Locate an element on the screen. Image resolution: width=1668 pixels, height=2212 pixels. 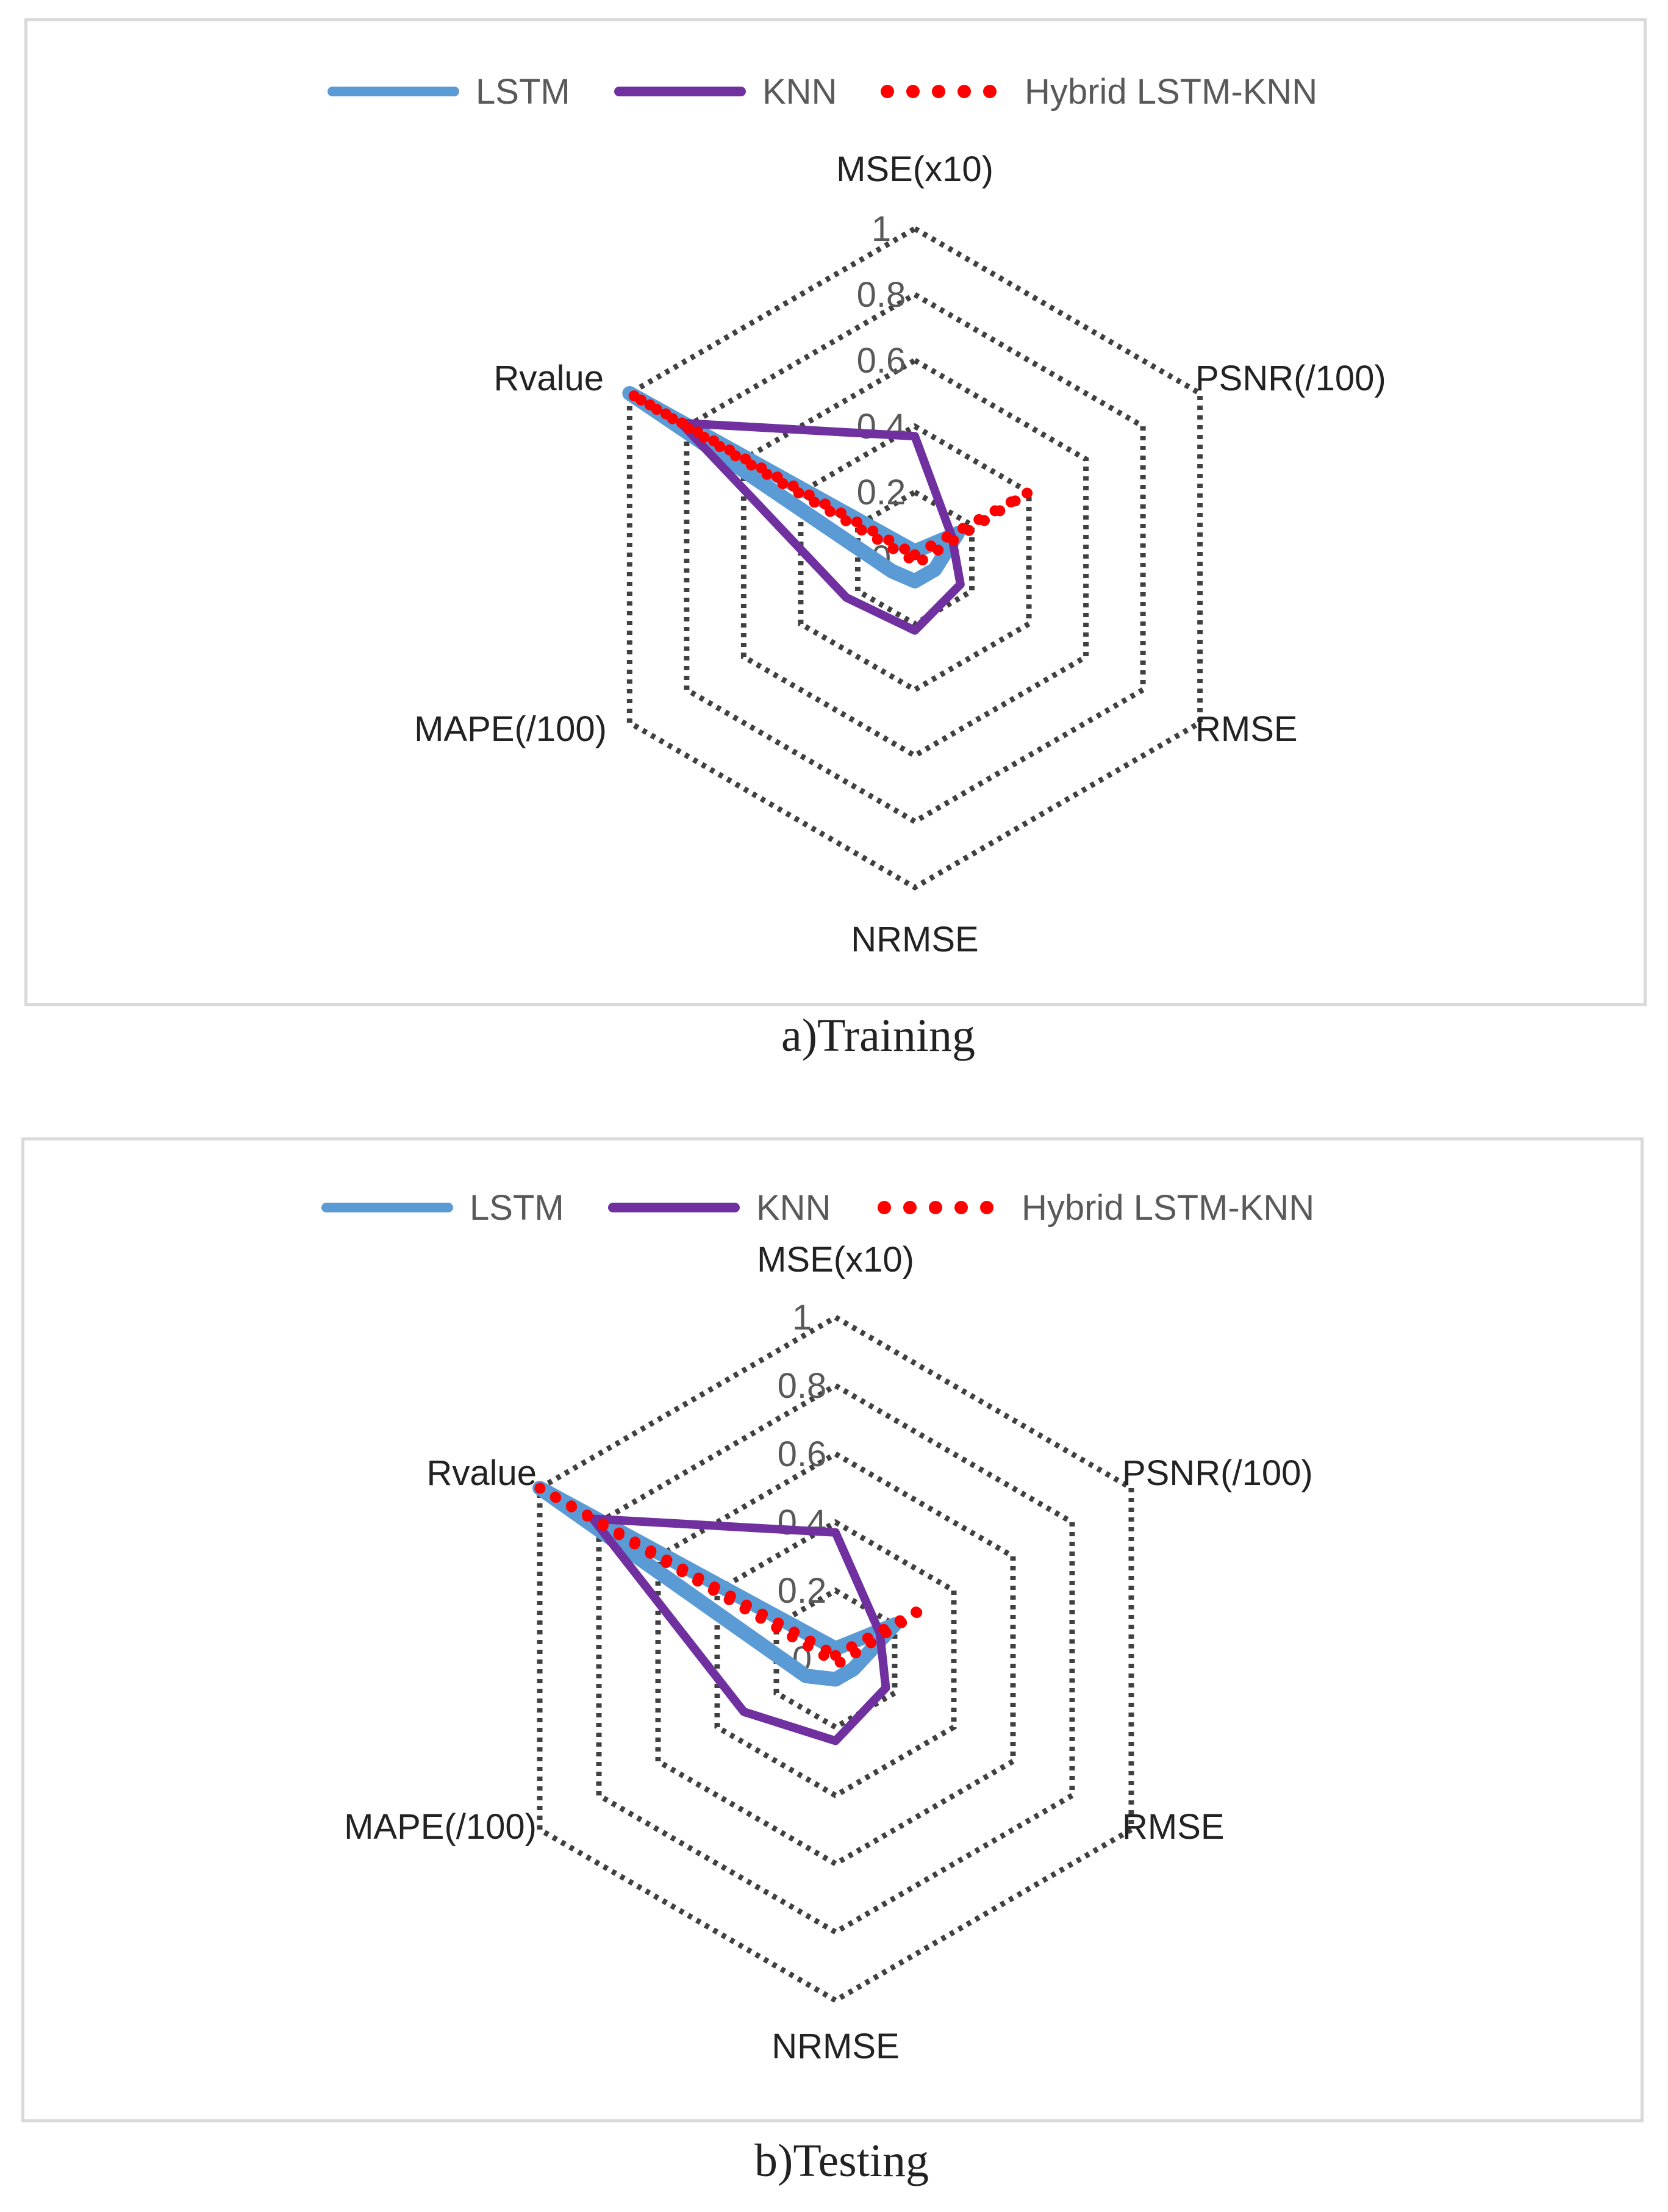
testing-axis-label-mse-x10: MSE(x10) is located at coordinates (835, 1260).